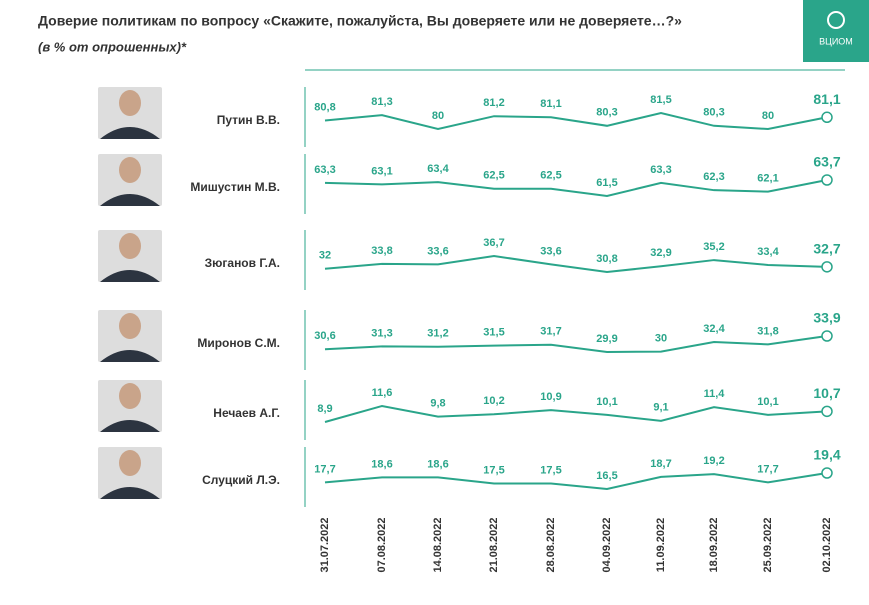 Image resolution: width=869 pixels, height=605 pixels. I want to click on value-label: 9,8, so click(437, 404).